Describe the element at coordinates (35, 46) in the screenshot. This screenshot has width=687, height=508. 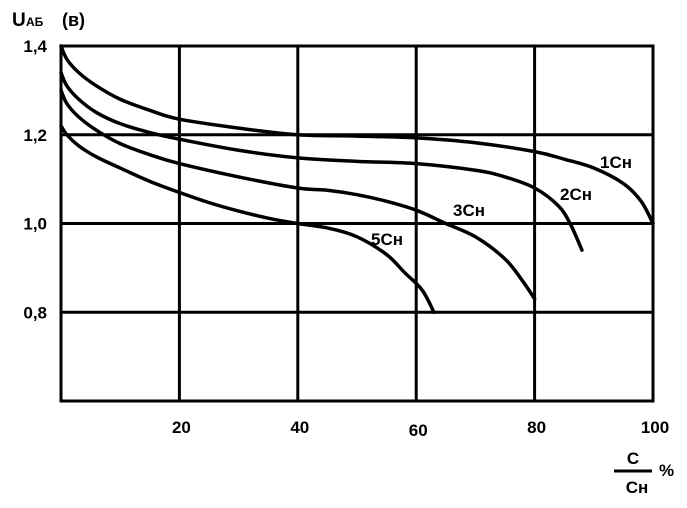
I see `y-tick-label: 1,4` at that location.